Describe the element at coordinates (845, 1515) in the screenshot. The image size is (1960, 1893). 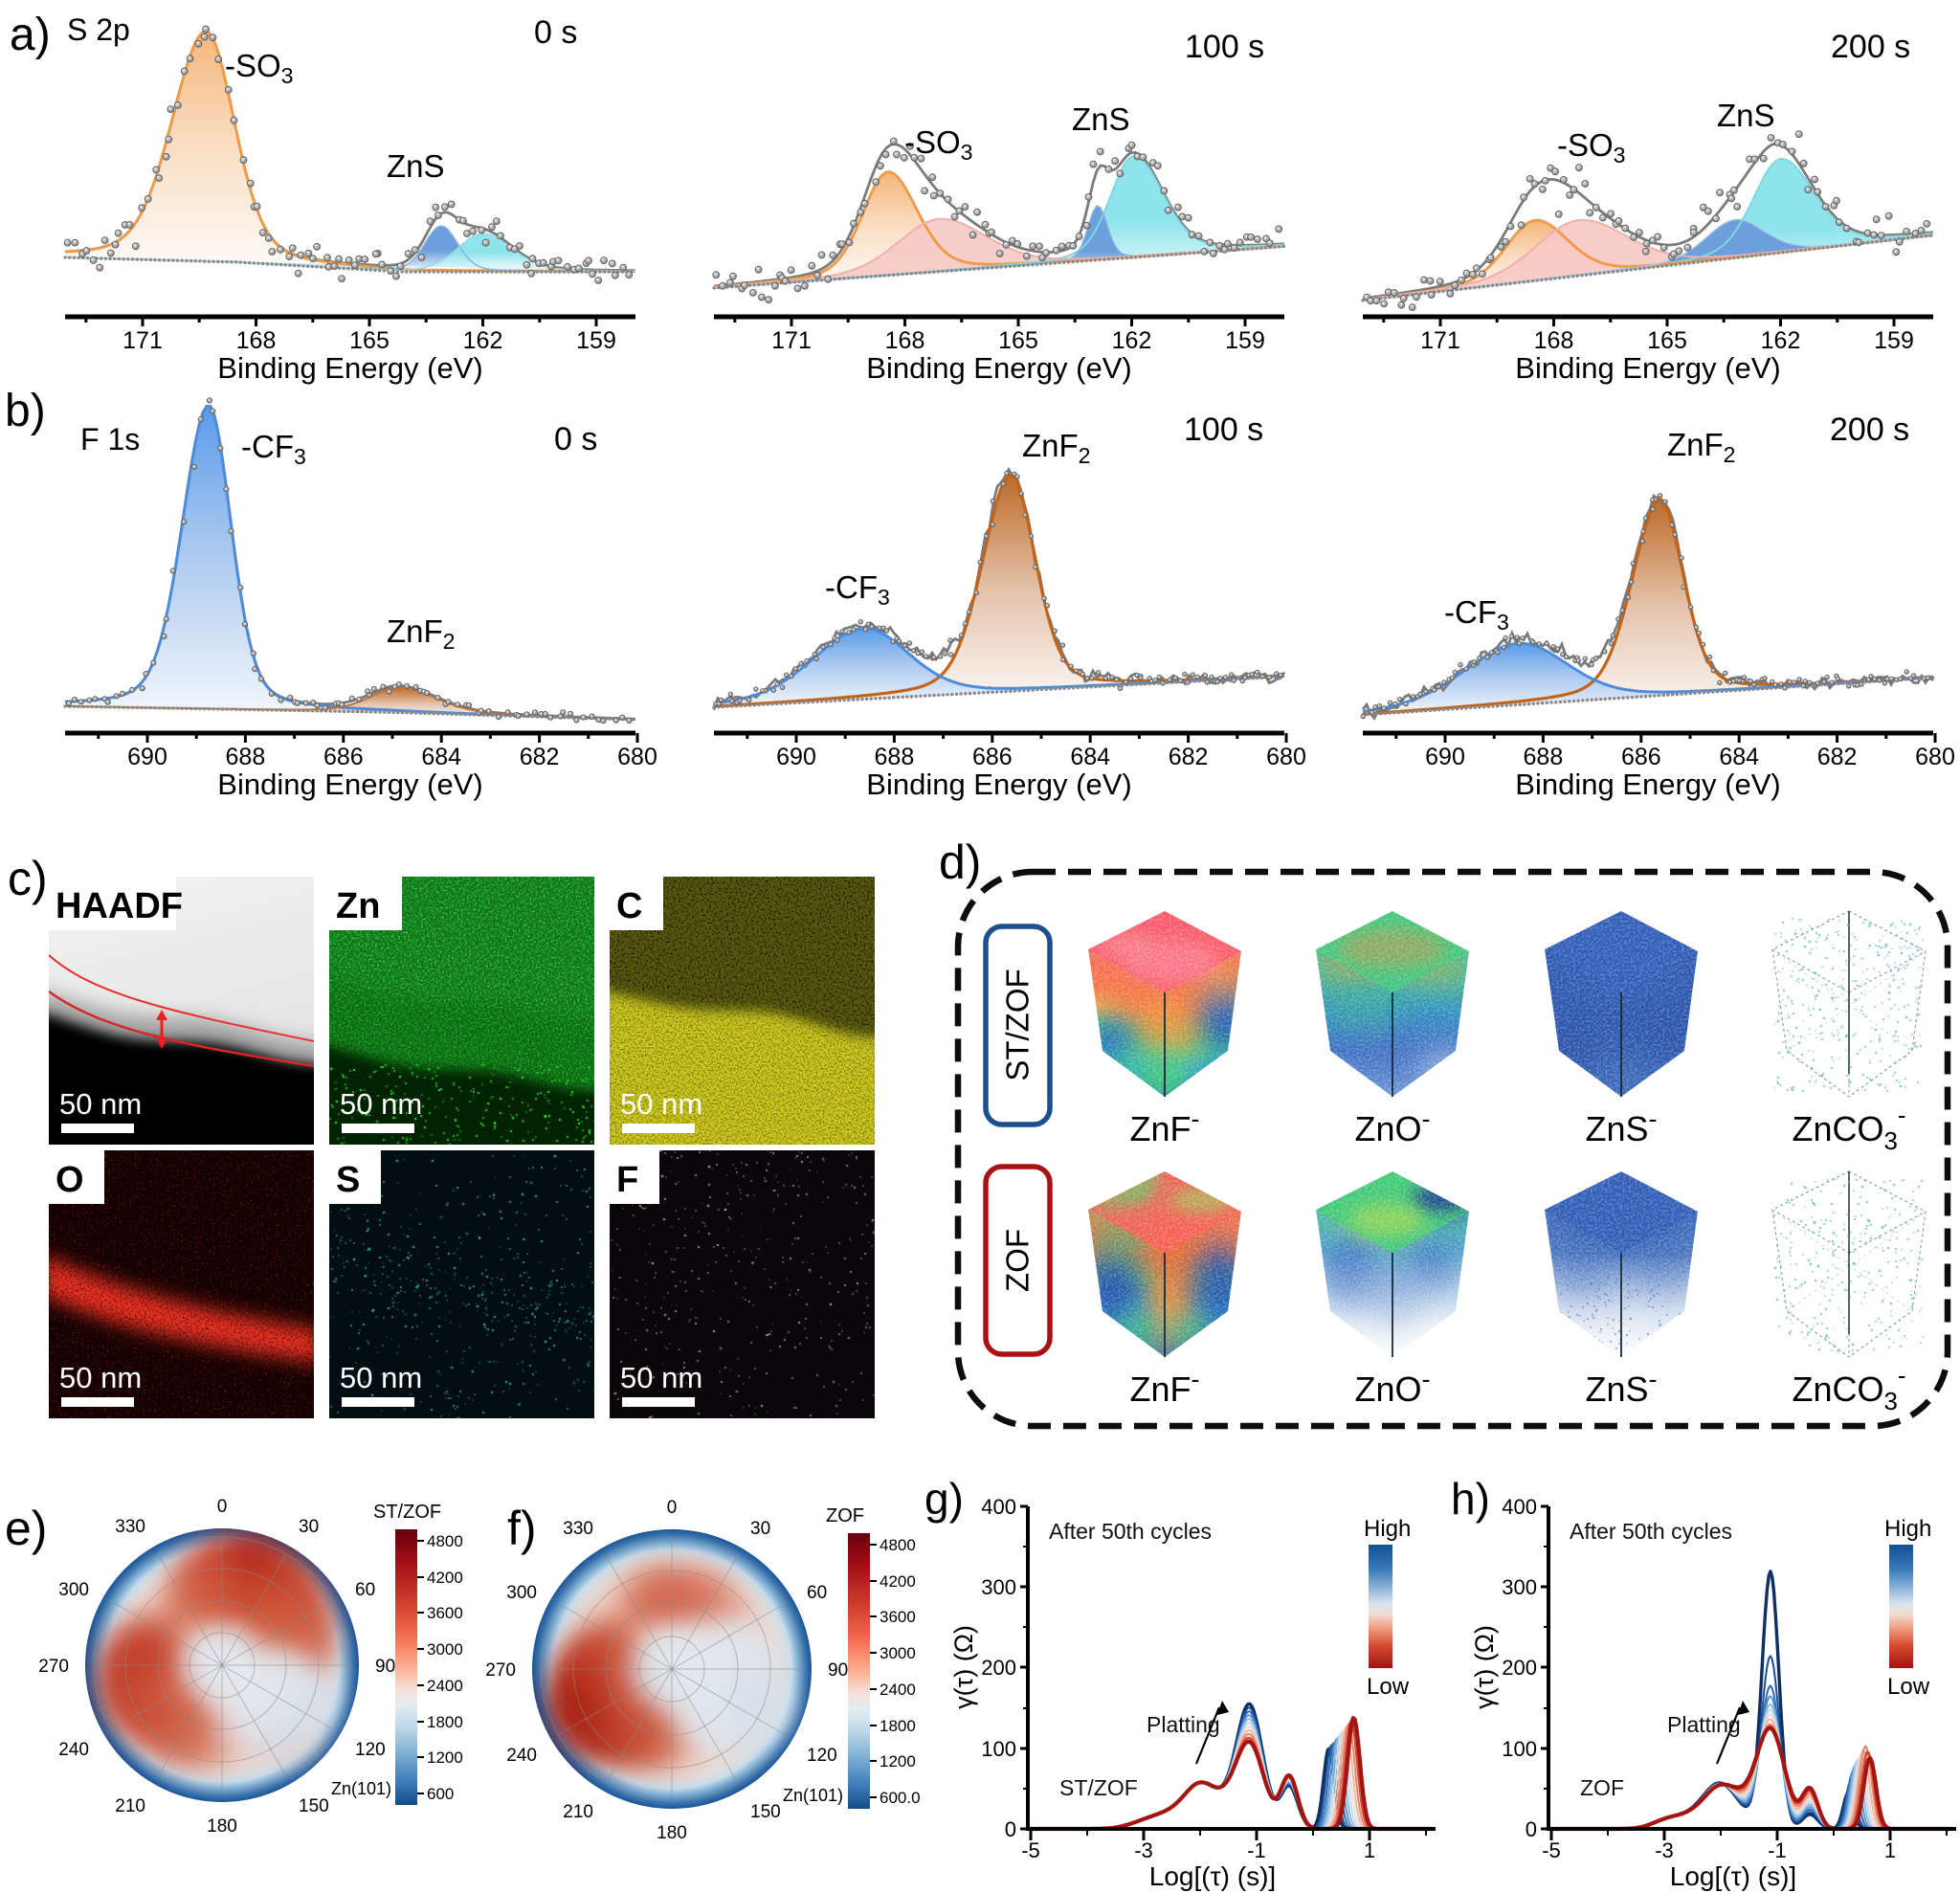
I see `svg-text: ZOF` at that location.